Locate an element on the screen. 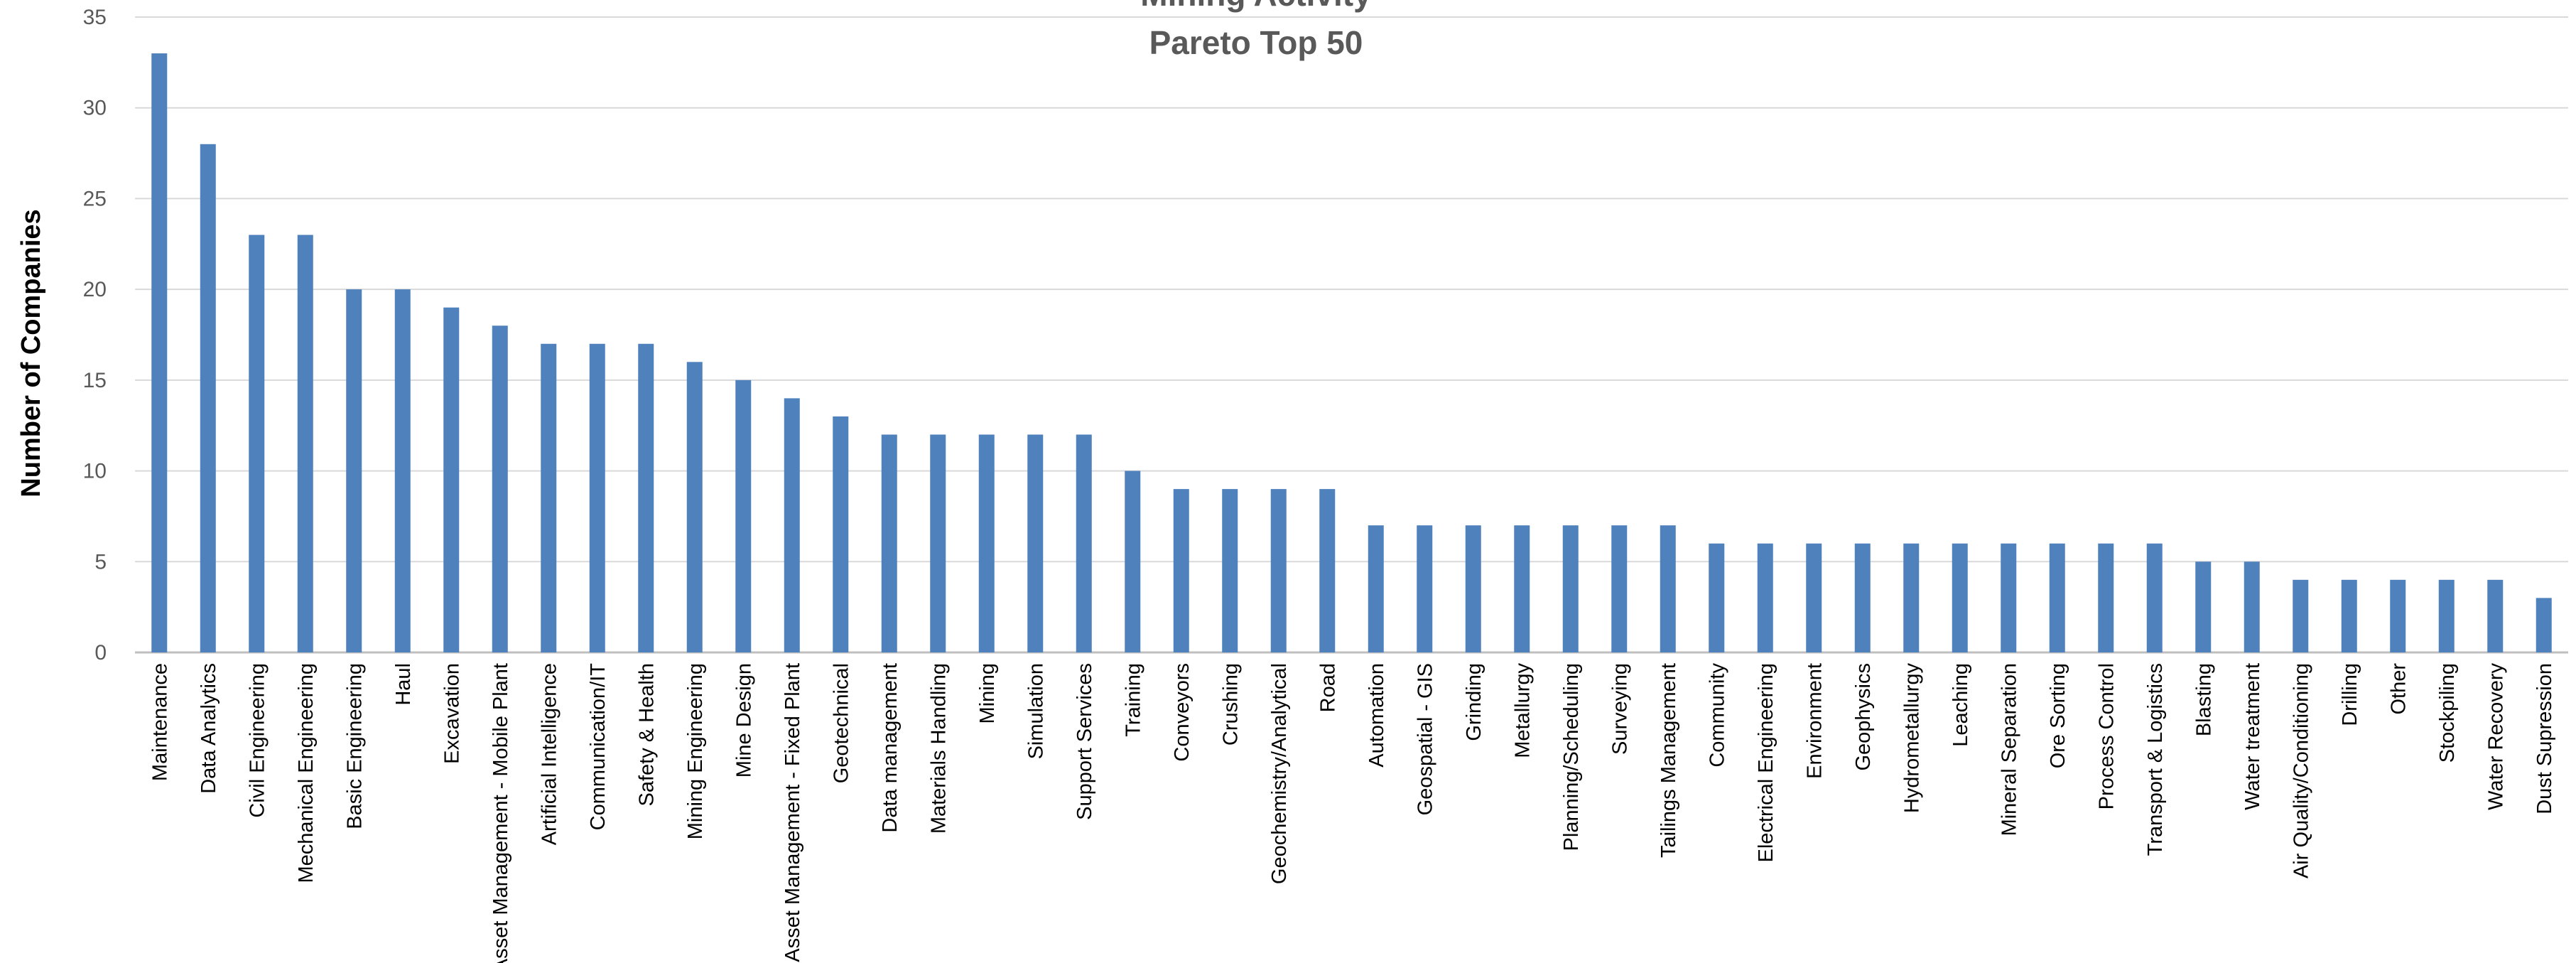 The height and width of the screenshot is (963, 2576). y-tick-label: 20 is located at coordinates (95, 289).